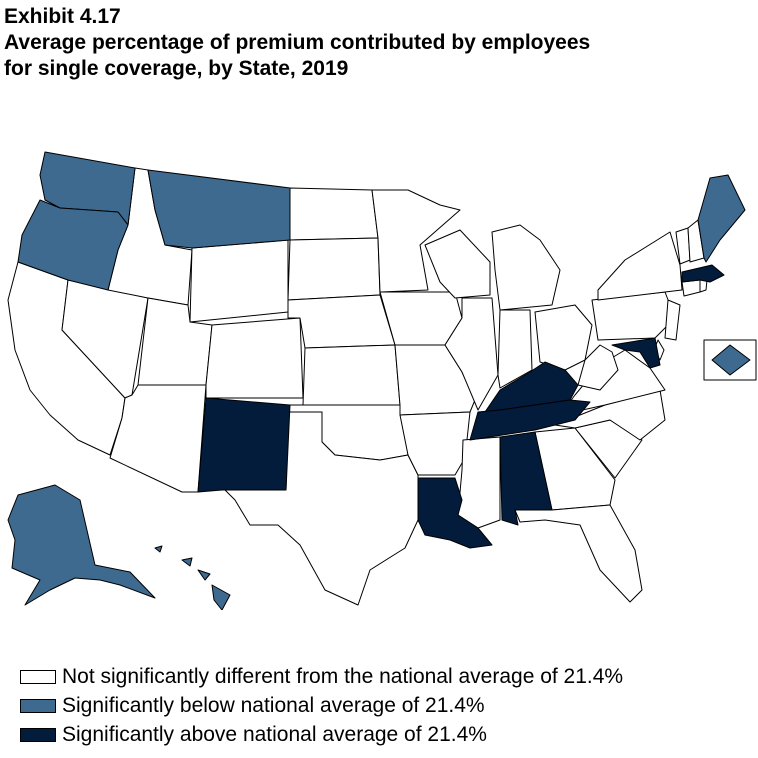  What do you see at coordinates (703, 286) in the screenshot?
I see `state-RI` at bounding box center [703, 286].